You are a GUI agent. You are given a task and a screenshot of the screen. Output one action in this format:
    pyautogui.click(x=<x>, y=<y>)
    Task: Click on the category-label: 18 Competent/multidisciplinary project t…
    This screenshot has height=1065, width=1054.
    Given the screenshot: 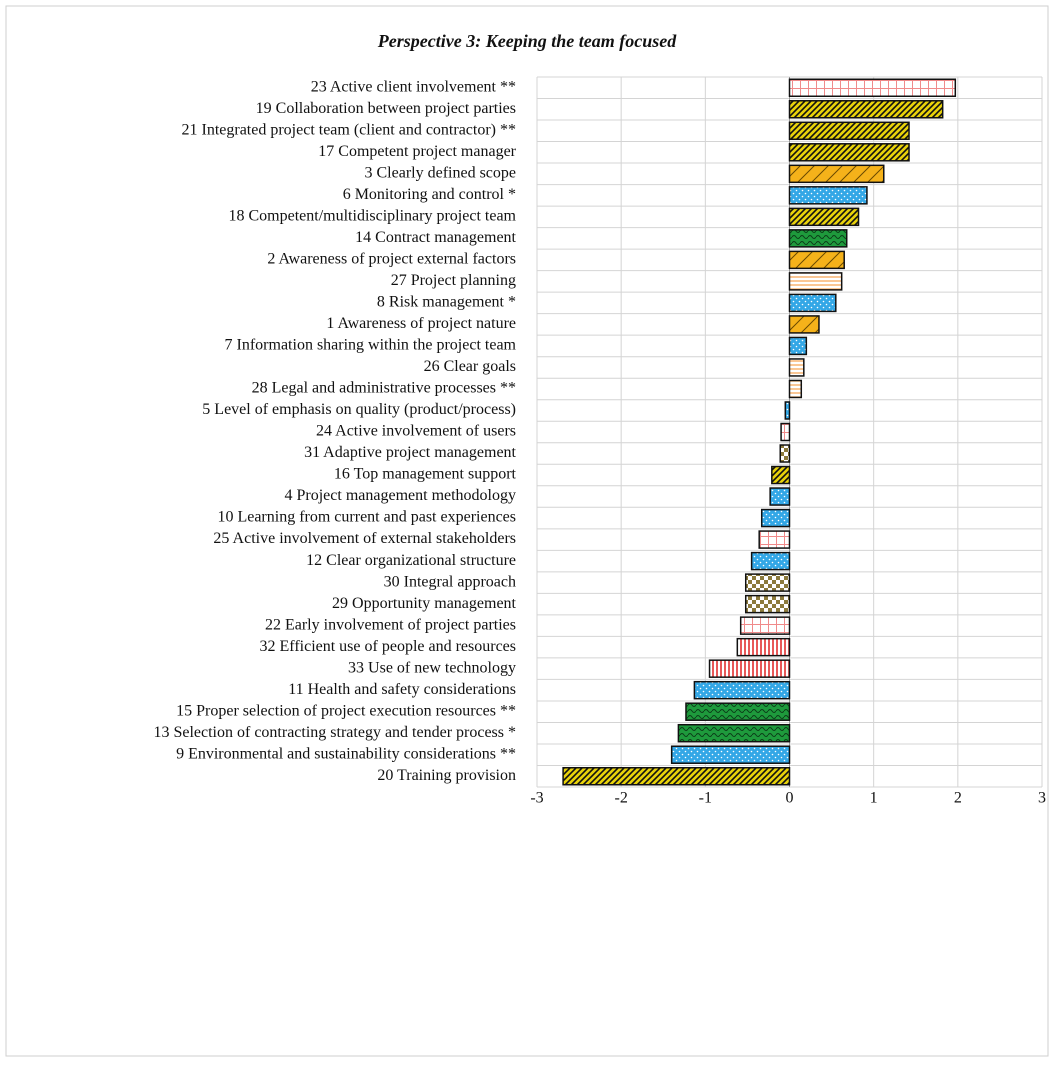 What is the action you would take?
    pyautogui.click(x=373, y=216)
    